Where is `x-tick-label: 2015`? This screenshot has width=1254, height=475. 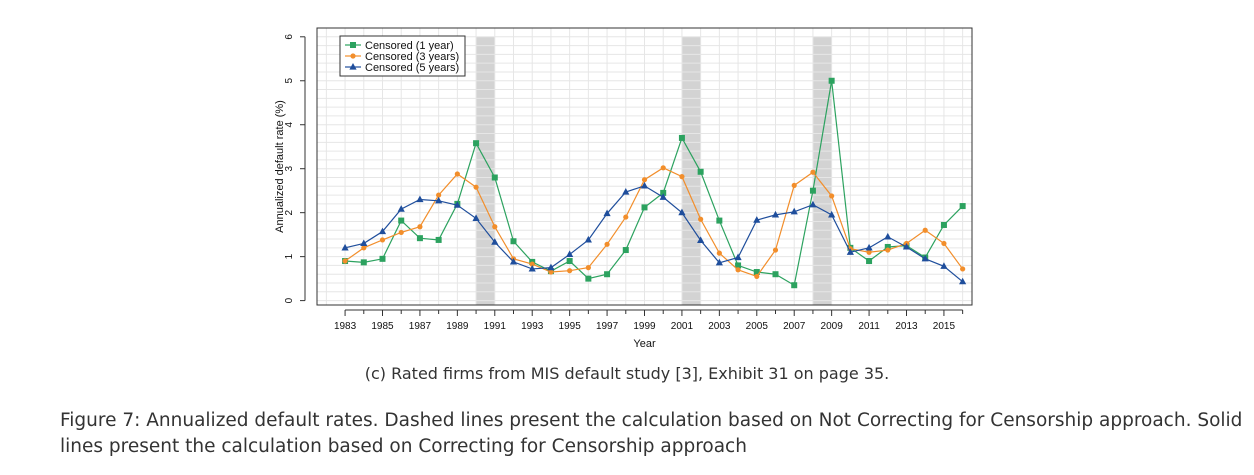 x-tick-label: 2015 is located at coordinates (944, 326).